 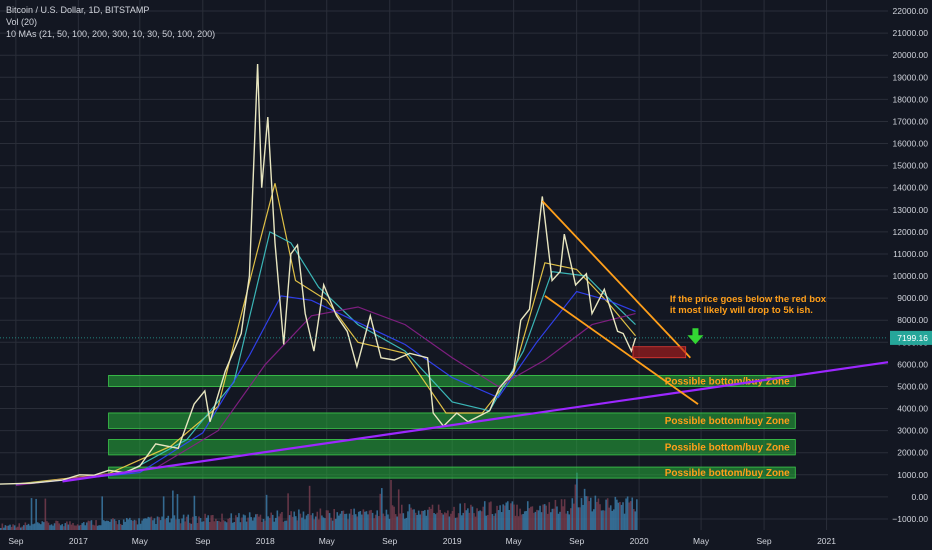 I want to click on symbol-legend: Bitcoin / U.S. Dollar, 1D, BITSTAMP, so click(x=78, y=10).